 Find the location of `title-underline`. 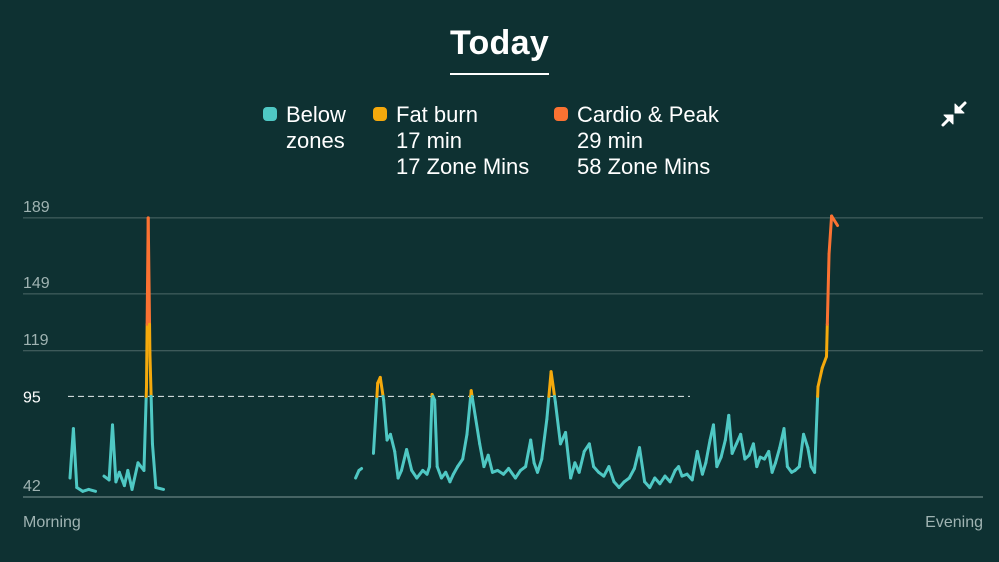

title-underline is located at coordinates (499, 74).